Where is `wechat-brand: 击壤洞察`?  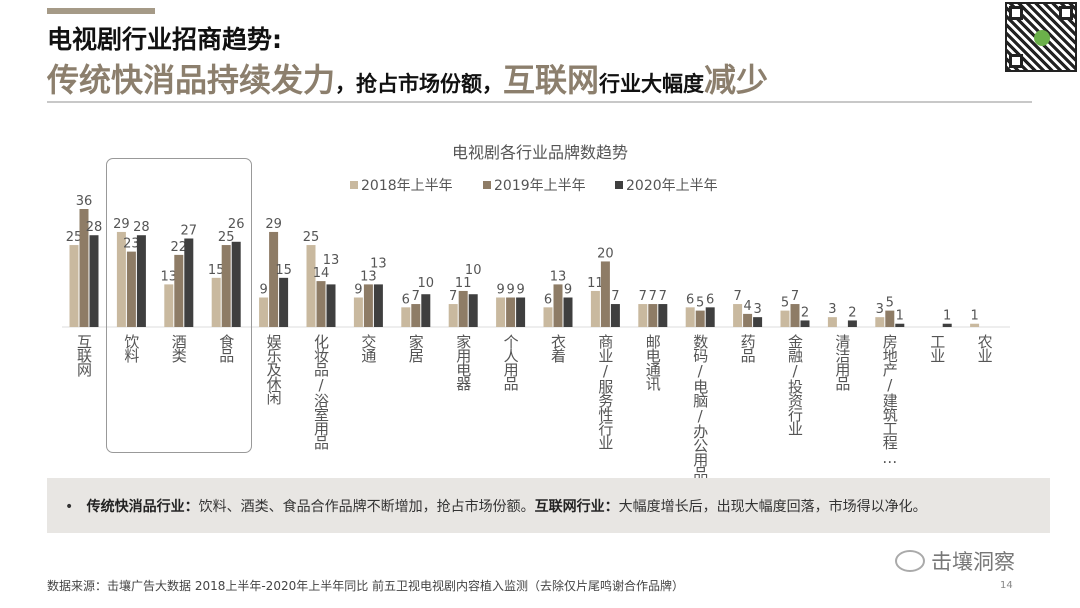
wechat-brand: 击壤洞察 is located at coordinates (955, 561).